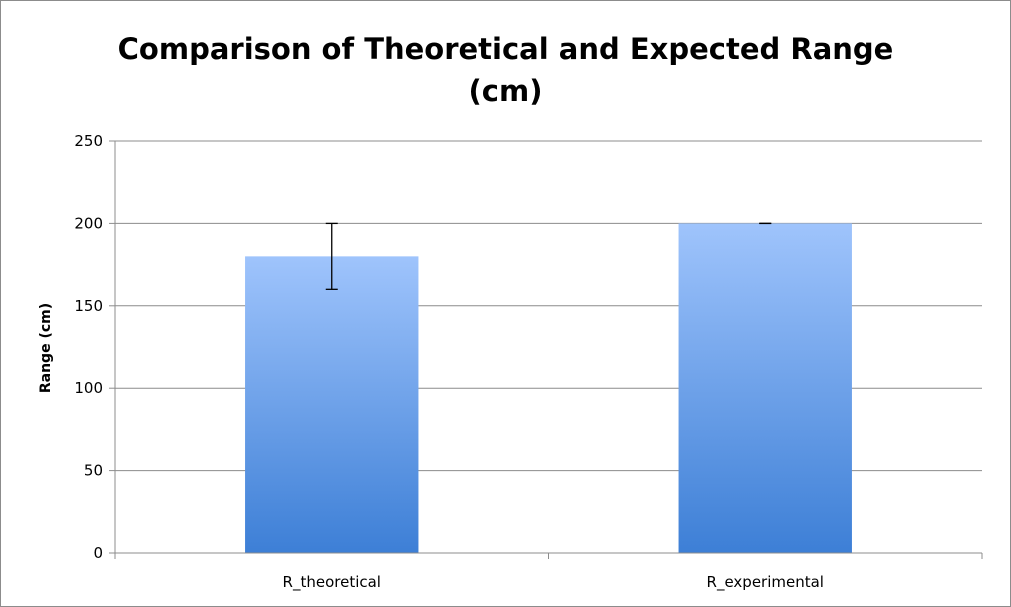 This screenshot has height=607, width=1011. Describe the element at coordinates (332, 582) in the screenshot. I see `x-tick-label-R_theoretical: R_theoretical` at that location.